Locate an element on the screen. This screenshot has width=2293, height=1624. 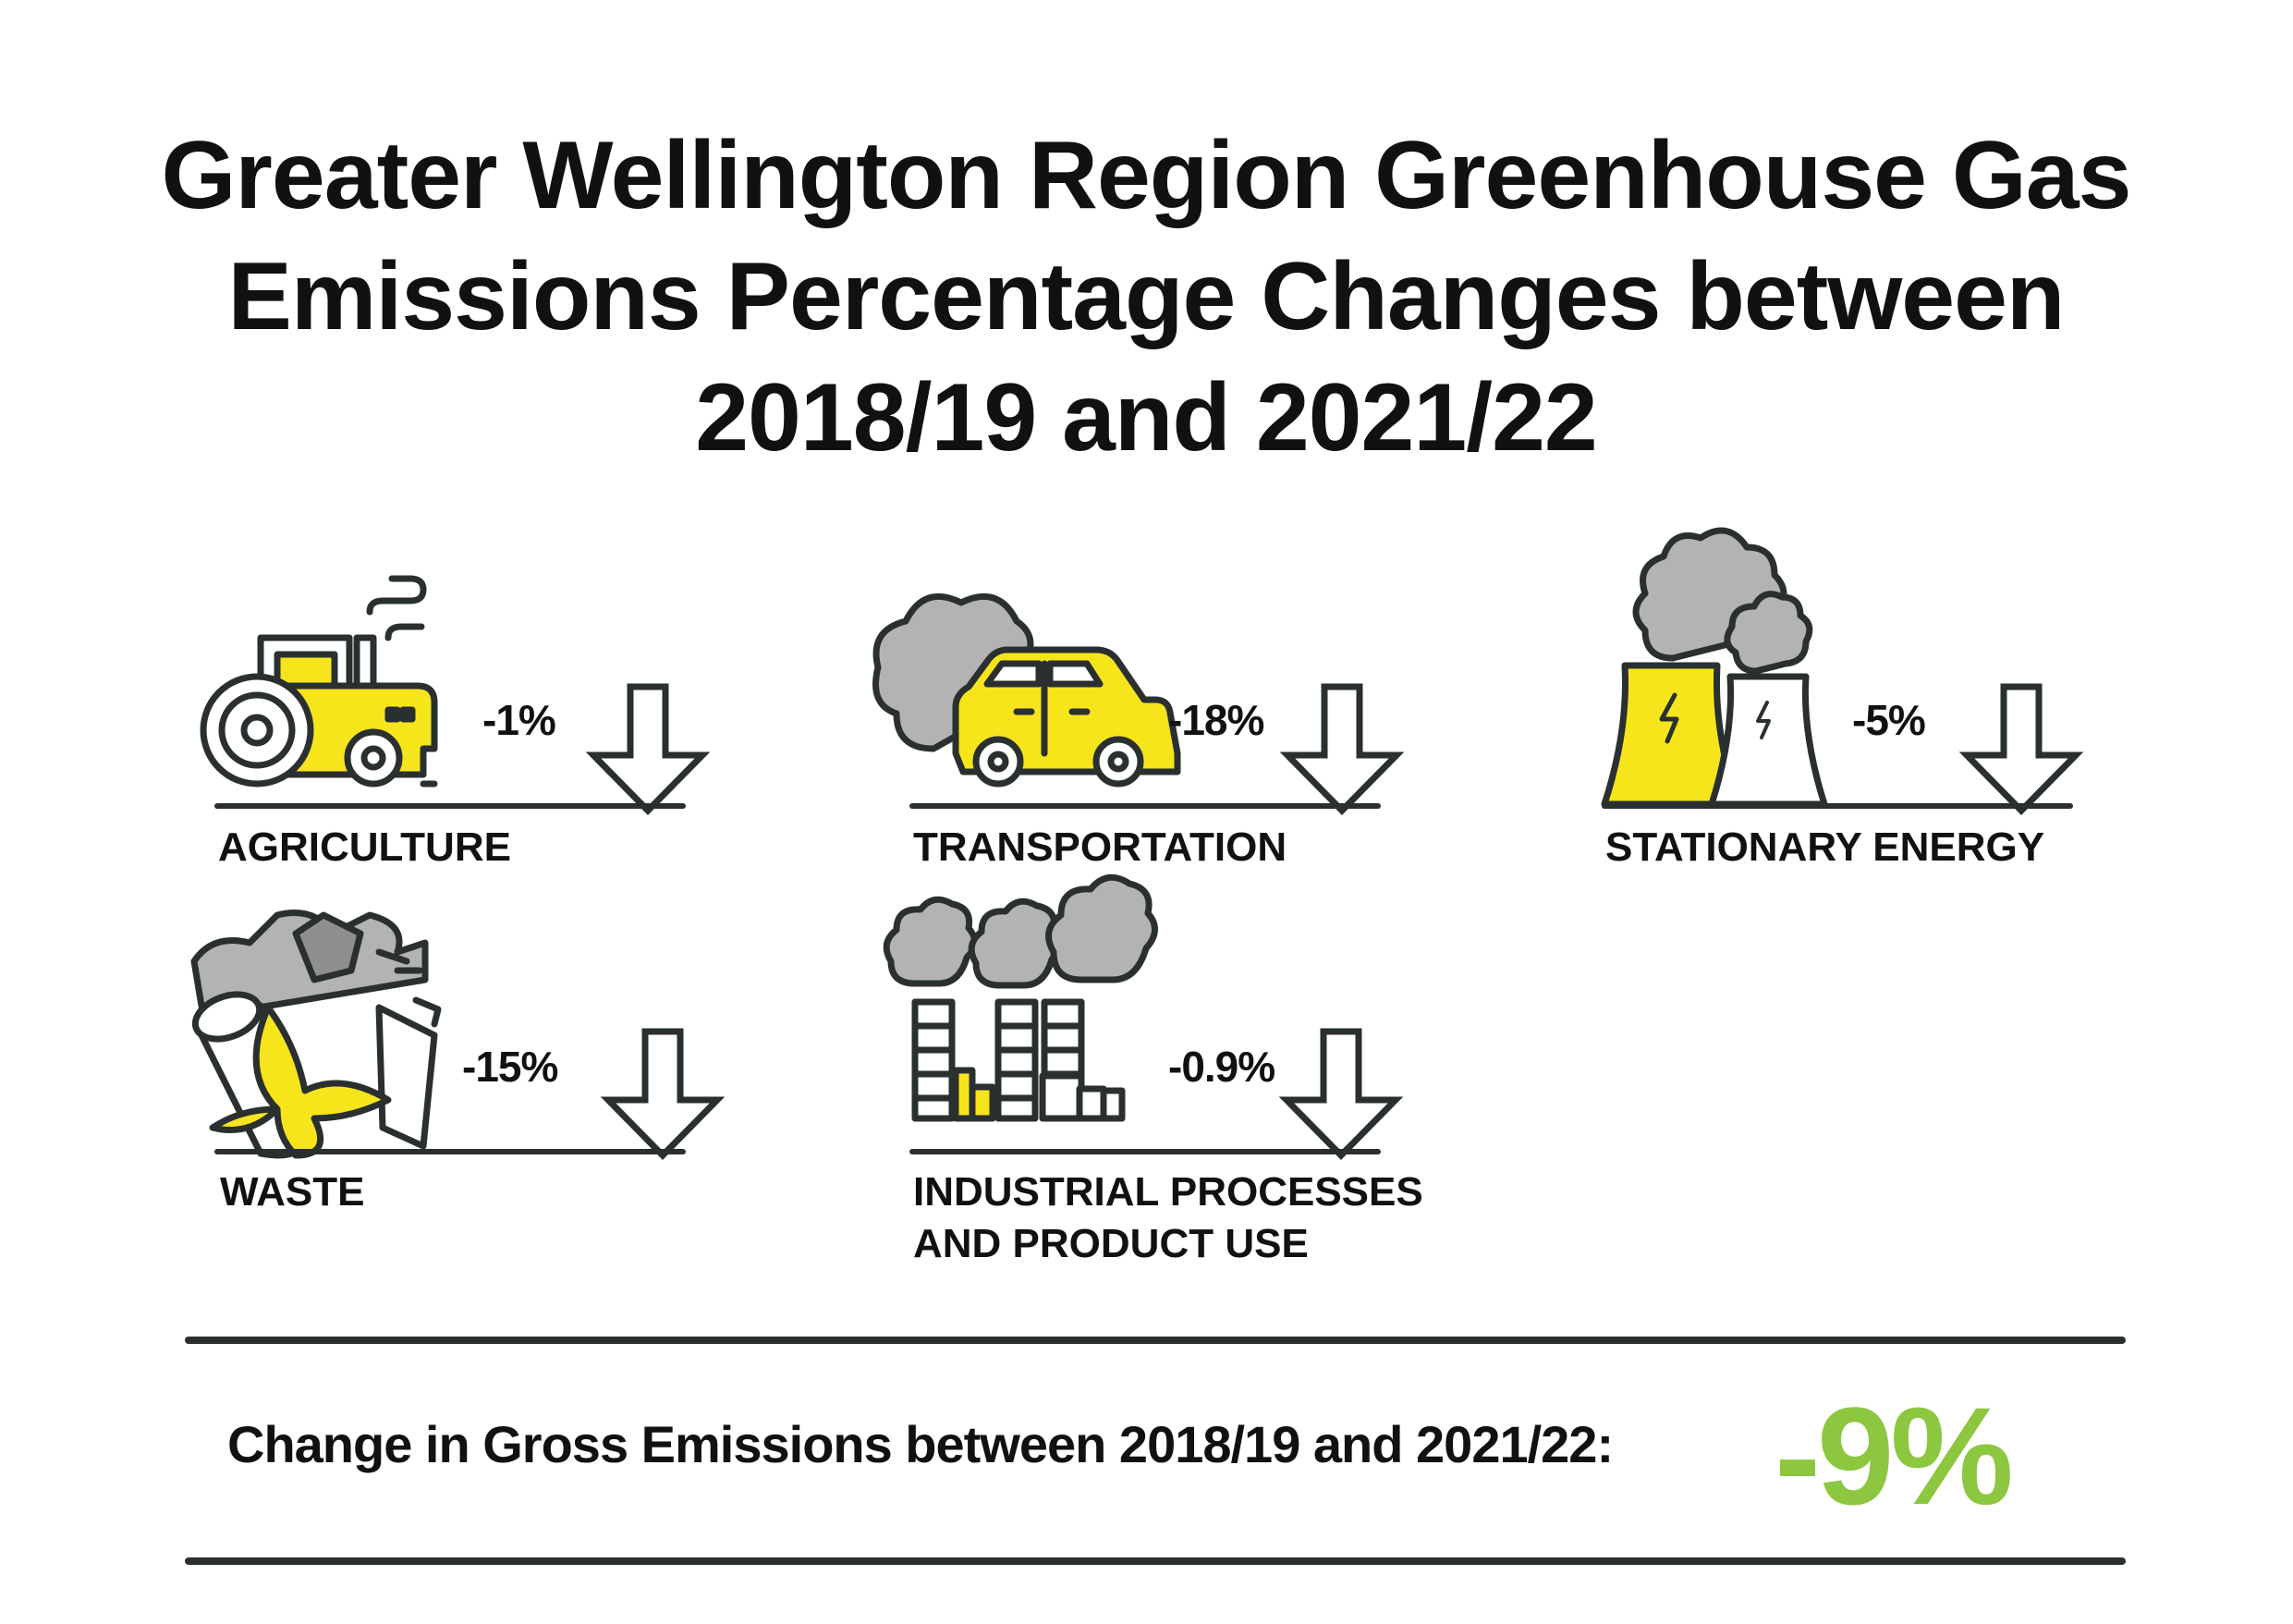
title-line-1: Greater Wellington Region Greenhouse Gas is located at coordinates (1146, 175).